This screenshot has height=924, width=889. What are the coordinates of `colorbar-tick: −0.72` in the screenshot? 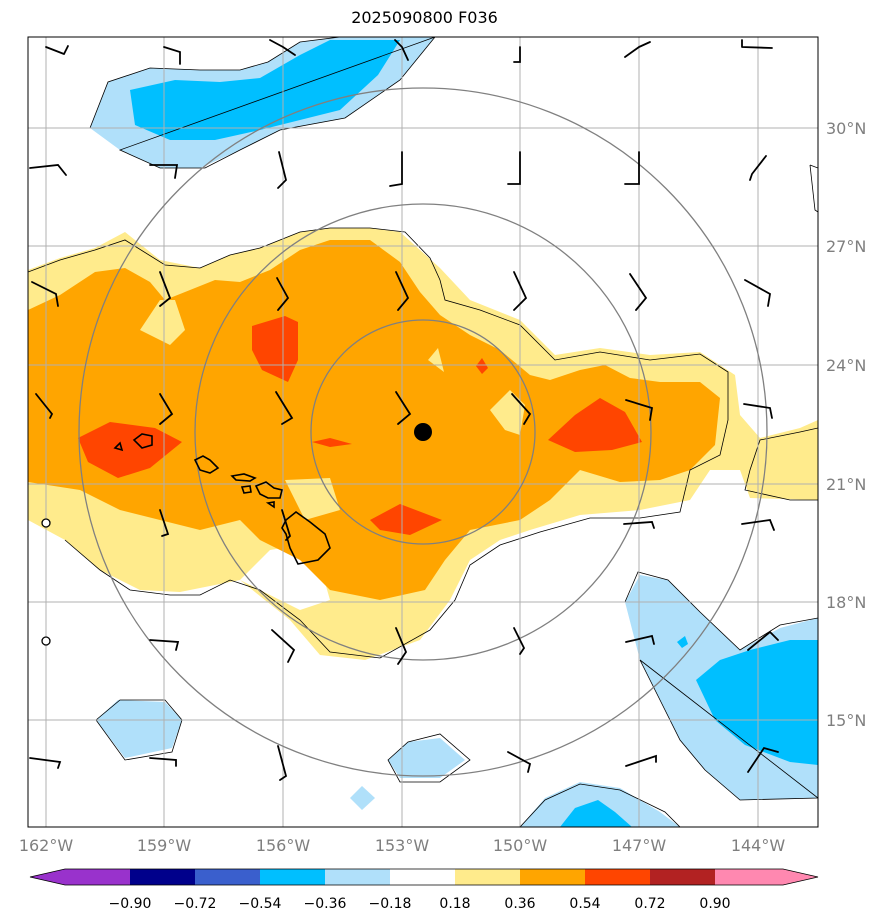 It's located at (195, 904).